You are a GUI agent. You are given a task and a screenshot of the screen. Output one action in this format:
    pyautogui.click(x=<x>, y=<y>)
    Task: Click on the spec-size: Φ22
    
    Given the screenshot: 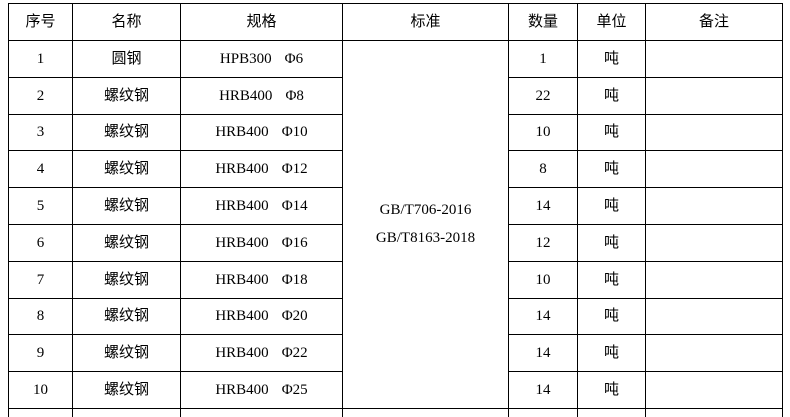 What is the action you would take?
    pyautogui.click(x=294, y=353)
    